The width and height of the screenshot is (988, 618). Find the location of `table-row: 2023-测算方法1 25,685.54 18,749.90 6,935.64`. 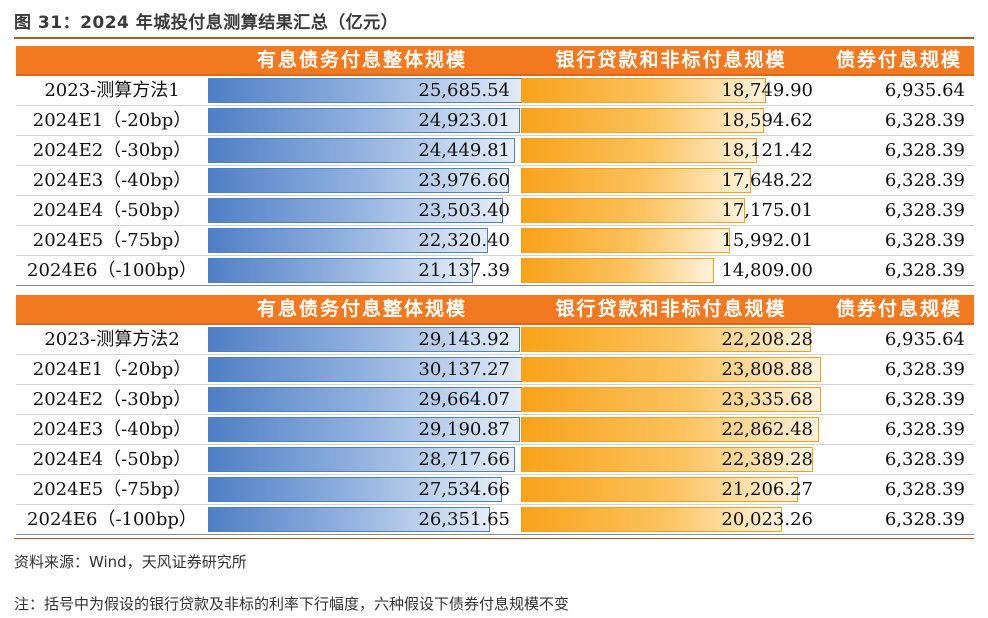

table-row: 2023-测算方法1 25,685.54 18,749.90 6,935.64 is located at coordinates (495, 91).